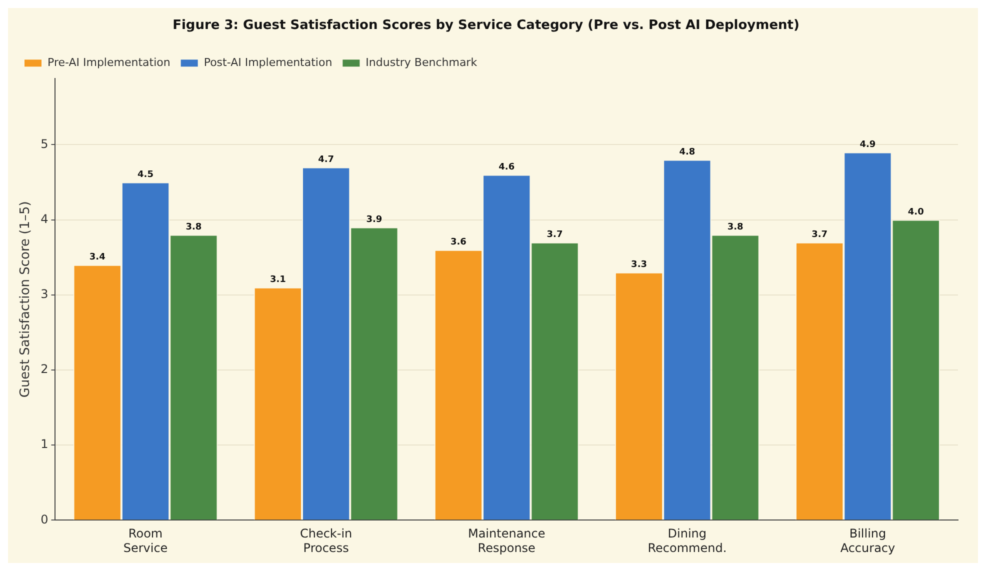  What do you see at coordinates (486, 26) in the screenshot?
I see `chart-title: Figure 3: Guest Satisfaction Scores by Service Category (Pre vs. Post AI Deployment)` at bounding box center [486, 26].